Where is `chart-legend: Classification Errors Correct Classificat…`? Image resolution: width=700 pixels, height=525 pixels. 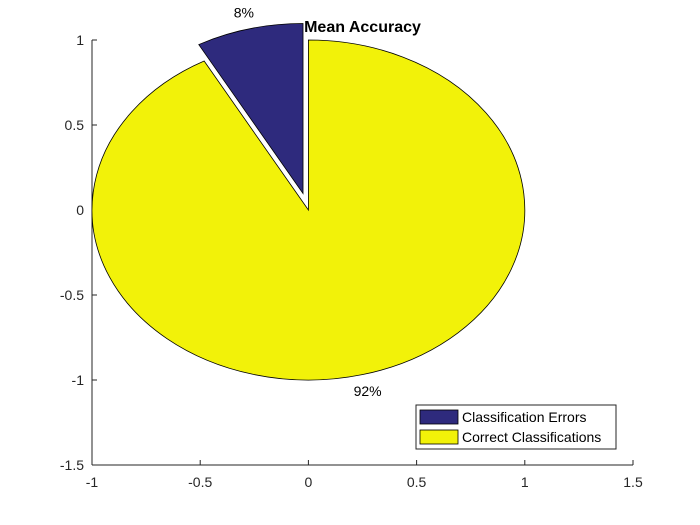
chart-legend: Classification Errors Correct Classificat… is located at coordinates (516, 427).